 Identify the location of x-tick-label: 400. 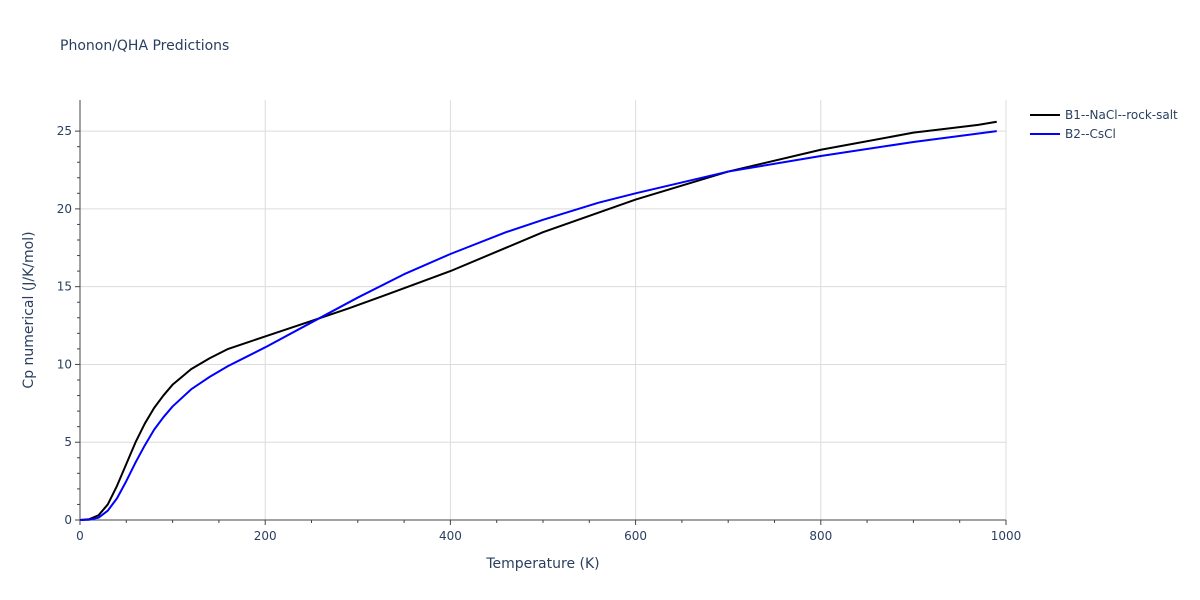
(450, 536).